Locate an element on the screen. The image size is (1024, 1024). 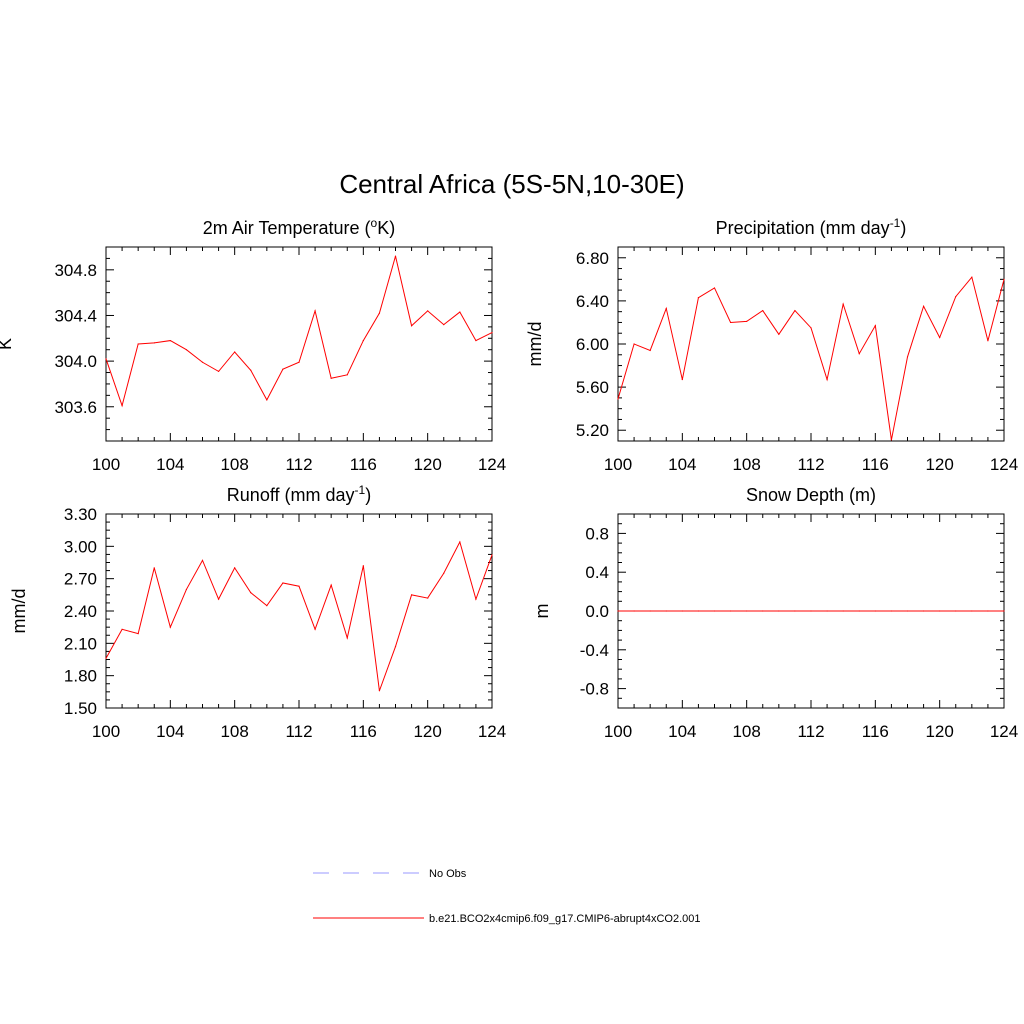
panel-title: Snow Depth (m) is located at coordinates (811, 495).